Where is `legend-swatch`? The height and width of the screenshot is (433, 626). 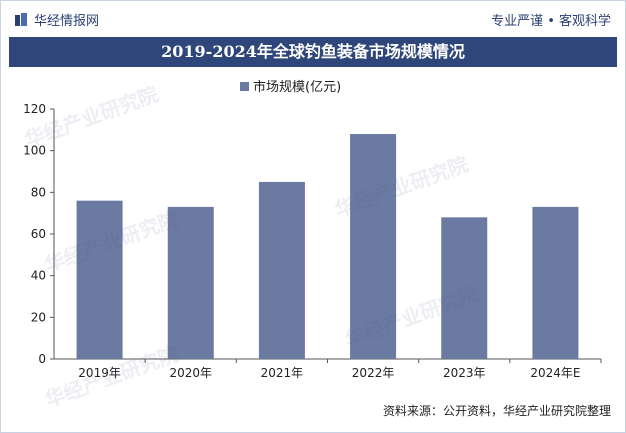 legend-swatch is located at coordinates (244, 86).